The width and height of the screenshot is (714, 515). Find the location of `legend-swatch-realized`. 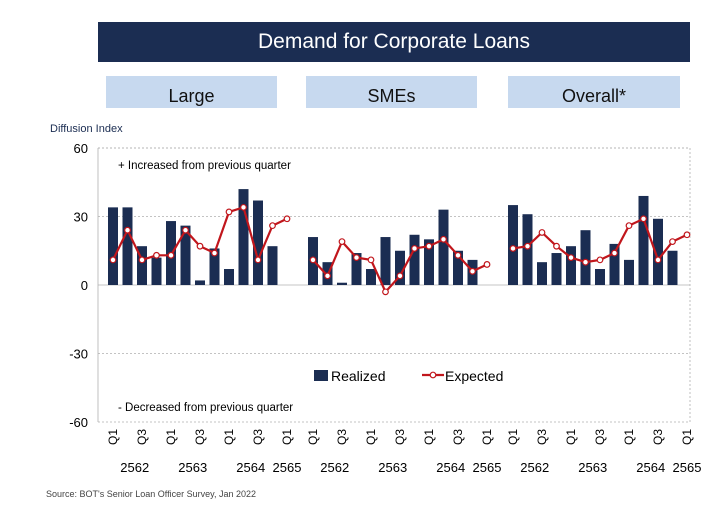

legend-swatch-realized is located at coordinates (321, 375).